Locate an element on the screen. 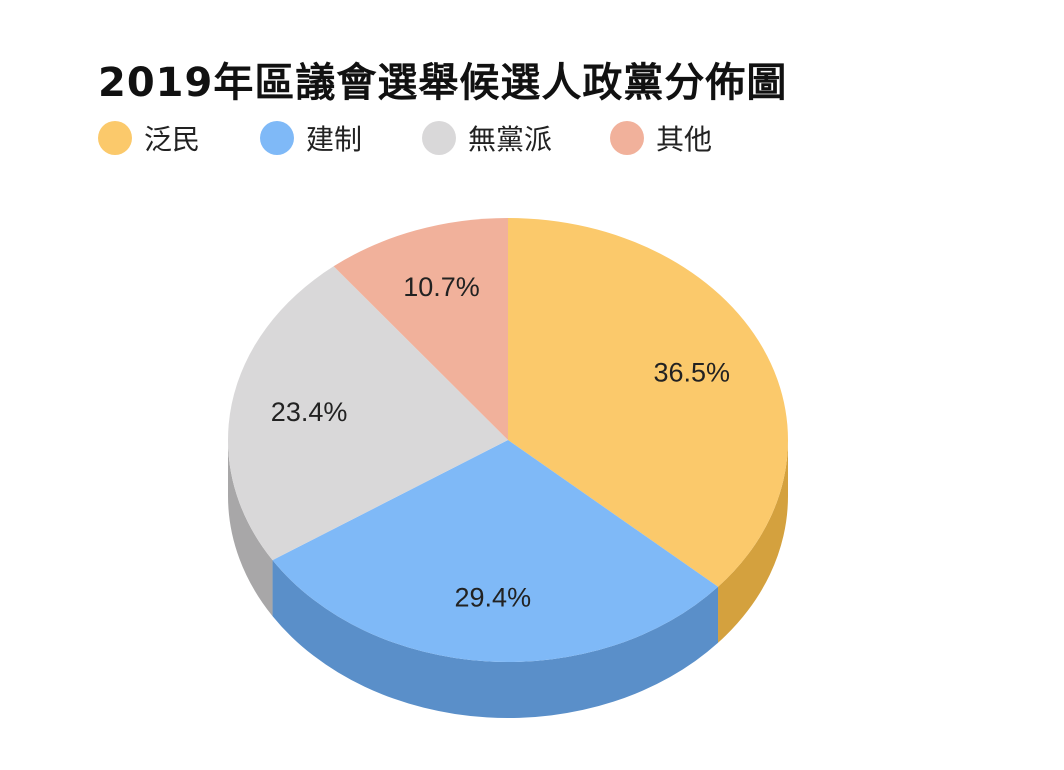 The height and width of the screenshot is (770, 1064). pie-side-independent is located at coordinates (250, 528).